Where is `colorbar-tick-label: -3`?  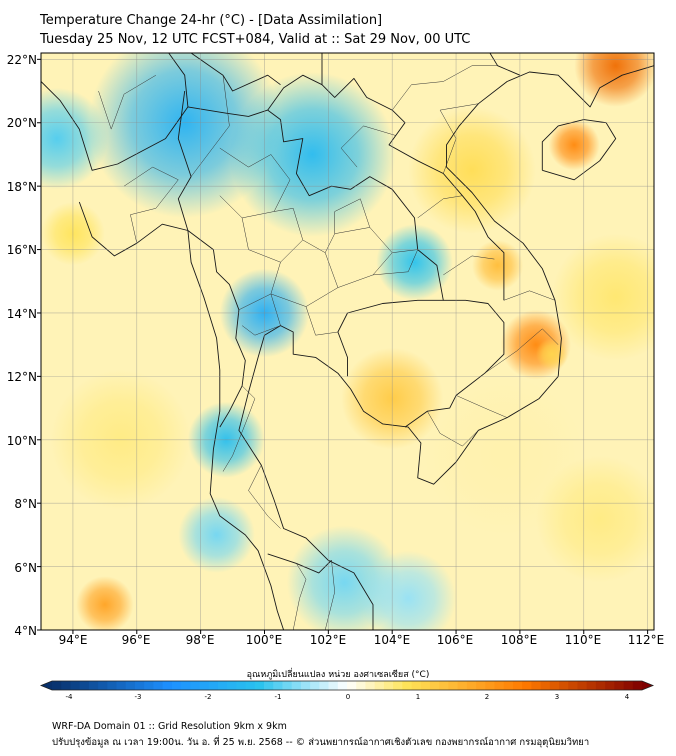
colorbar-tick-label: -3 is located at coordinates (138, 697).